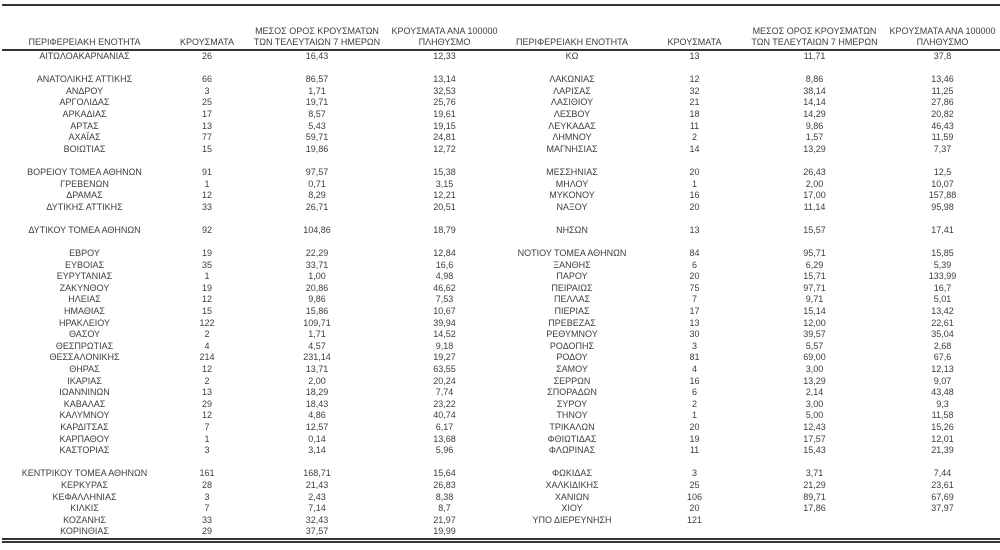  I want to click on avg-7day-cell: 5,57, so click(814, 345).